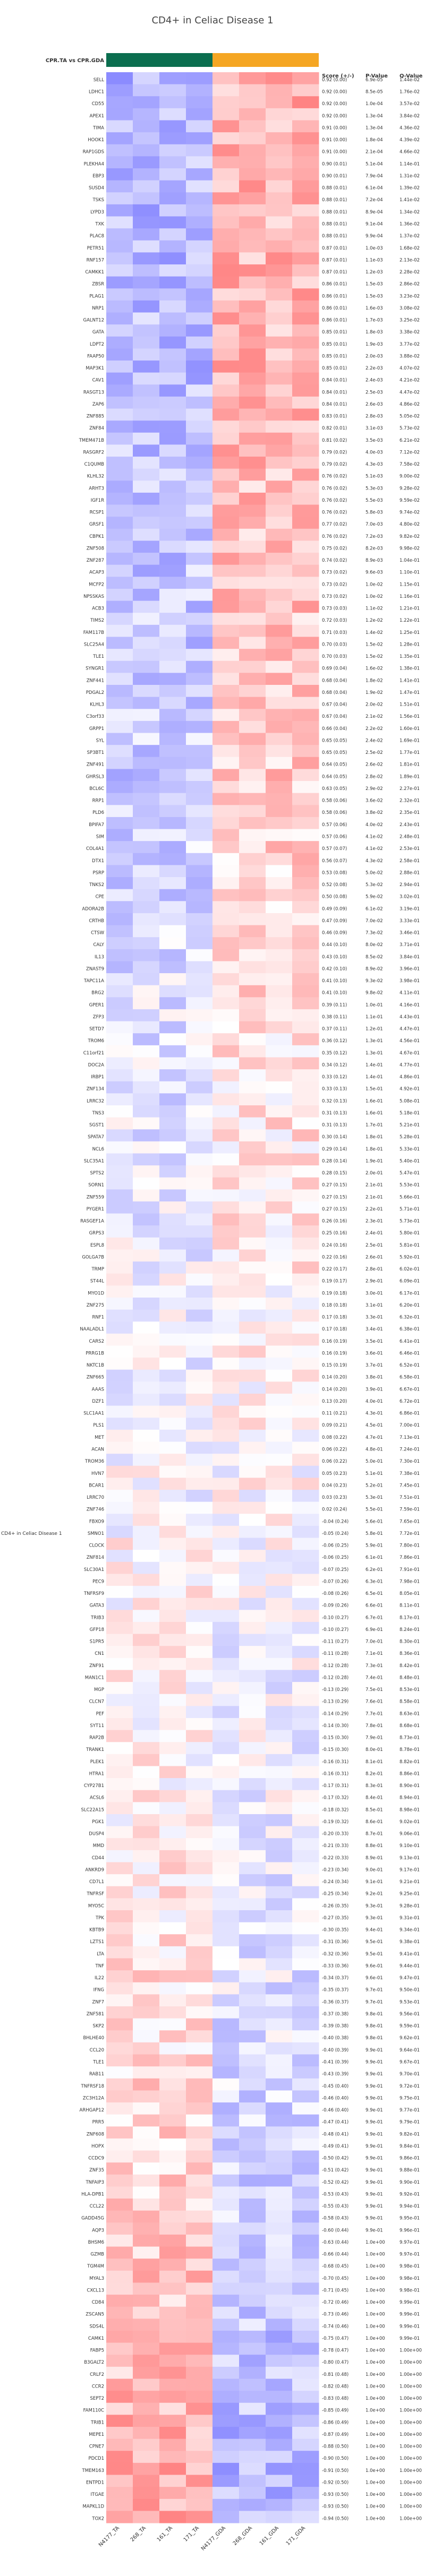 This screenshot has width=425, height=2576. What do you see at coordinates (334, 465) in the screenshot?
I see `score-cell: 0.79 (0.02)` at bounding box center [334, 465].